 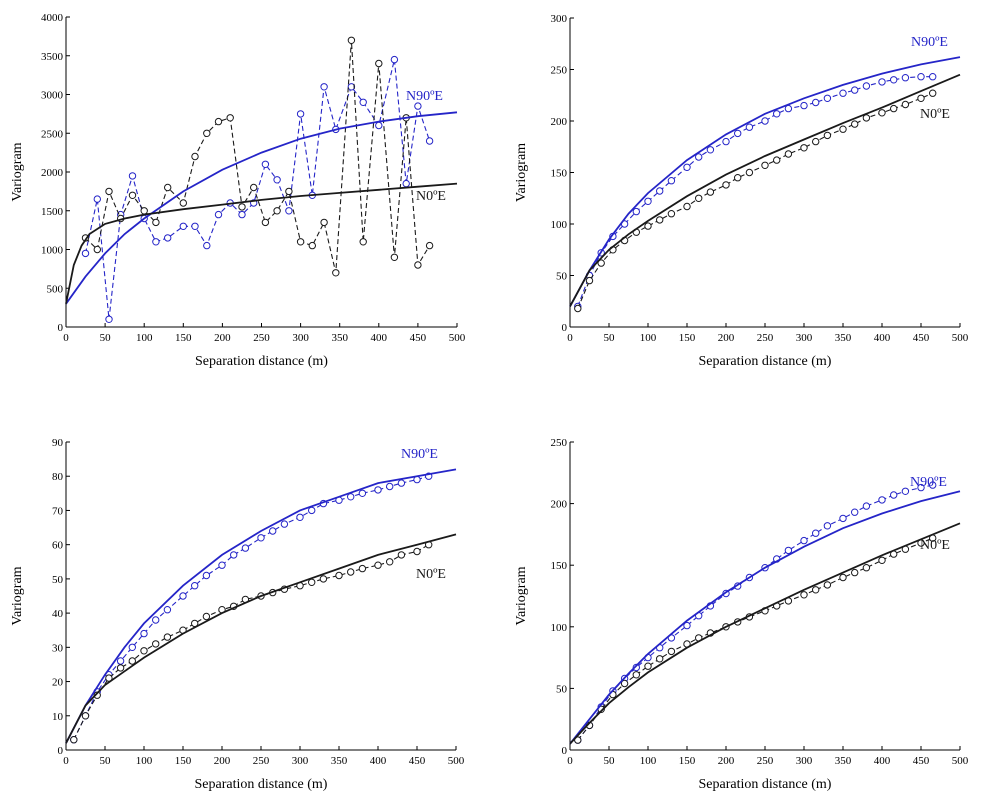 I want to click on y-tick-label: 50, so click(x=562, y=689).